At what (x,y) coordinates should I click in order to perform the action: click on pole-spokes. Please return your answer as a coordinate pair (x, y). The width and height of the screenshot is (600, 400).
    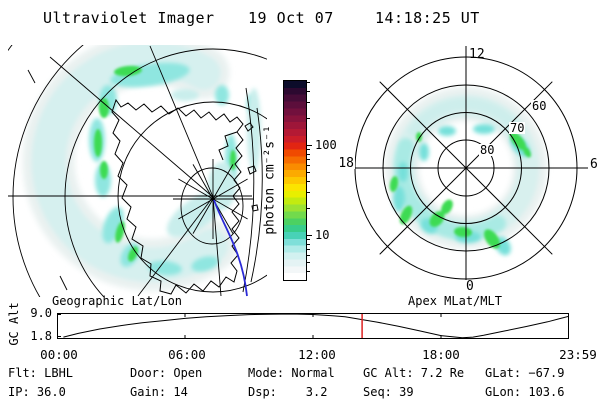
    Looking at the image, I should click on (213, 199).